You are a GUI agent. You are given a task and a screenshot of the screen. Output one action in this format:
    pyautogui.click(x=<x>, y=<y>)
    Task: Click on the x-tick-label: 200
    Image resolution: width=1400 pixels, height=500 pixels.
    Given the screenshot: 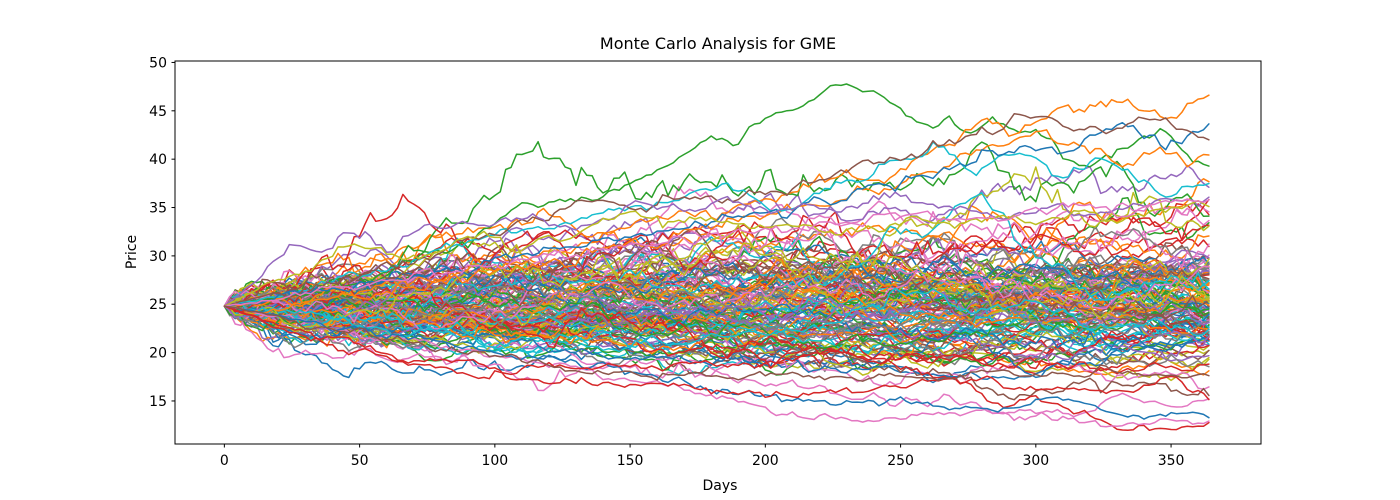 What is the action you would take?
    pyautogui.click(x=765, y=461)
    